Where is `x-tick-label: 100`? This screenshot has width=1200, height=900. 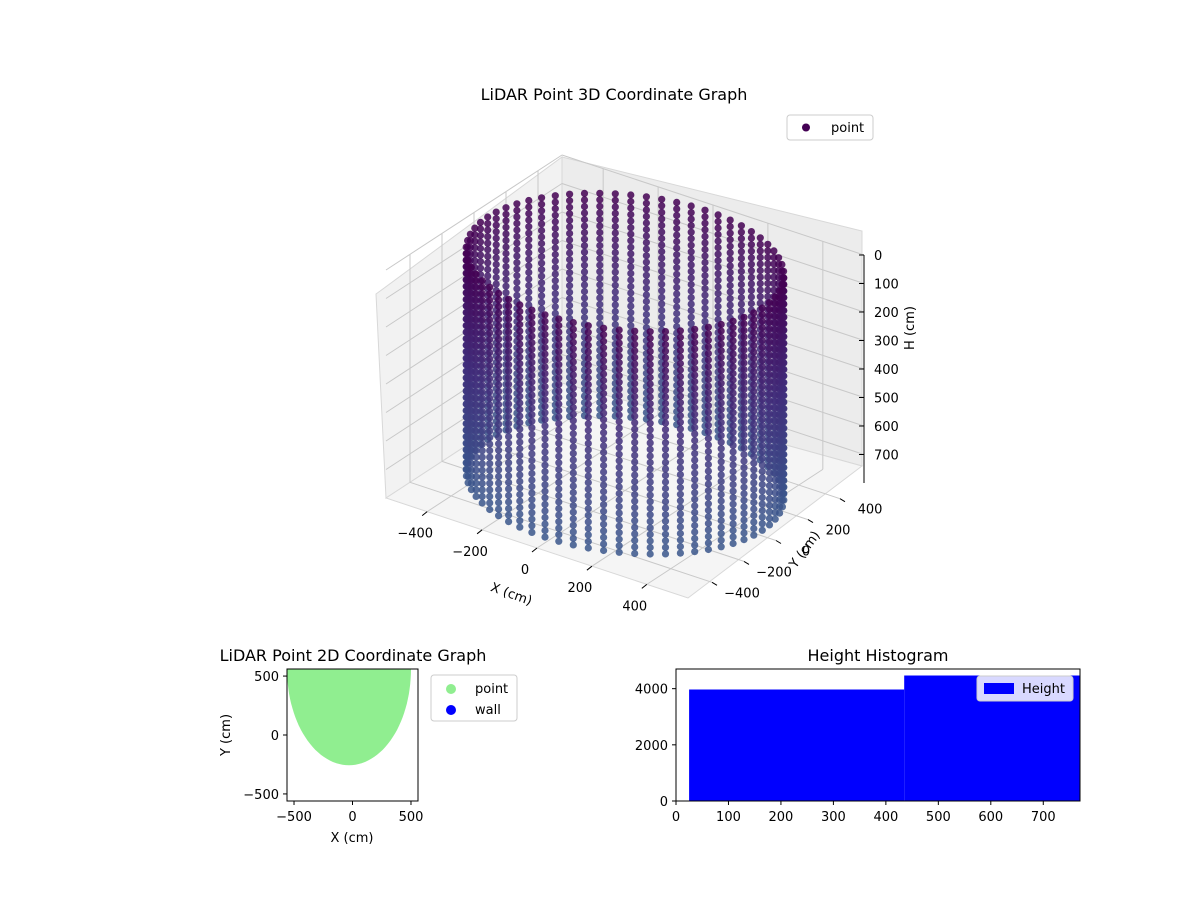
x-tick-label: 100 is located at coordinates (728, 817).